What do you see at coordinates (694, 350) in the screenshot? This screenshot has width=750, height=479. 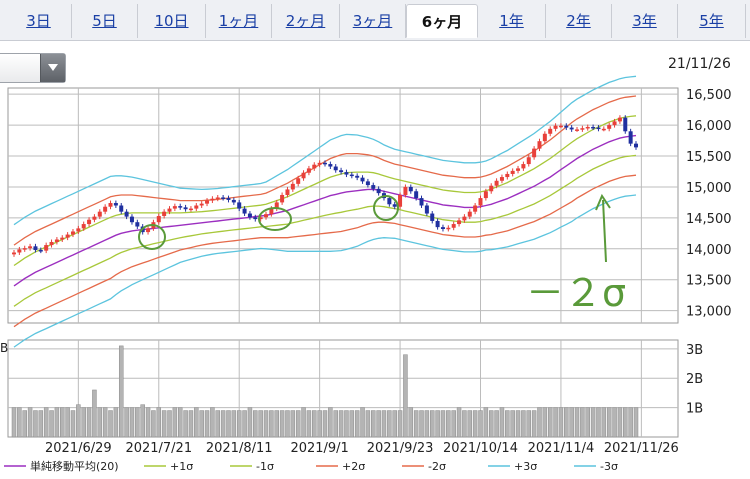 I see `volume-tick-label: 3B` at bounding box center [694, 350].